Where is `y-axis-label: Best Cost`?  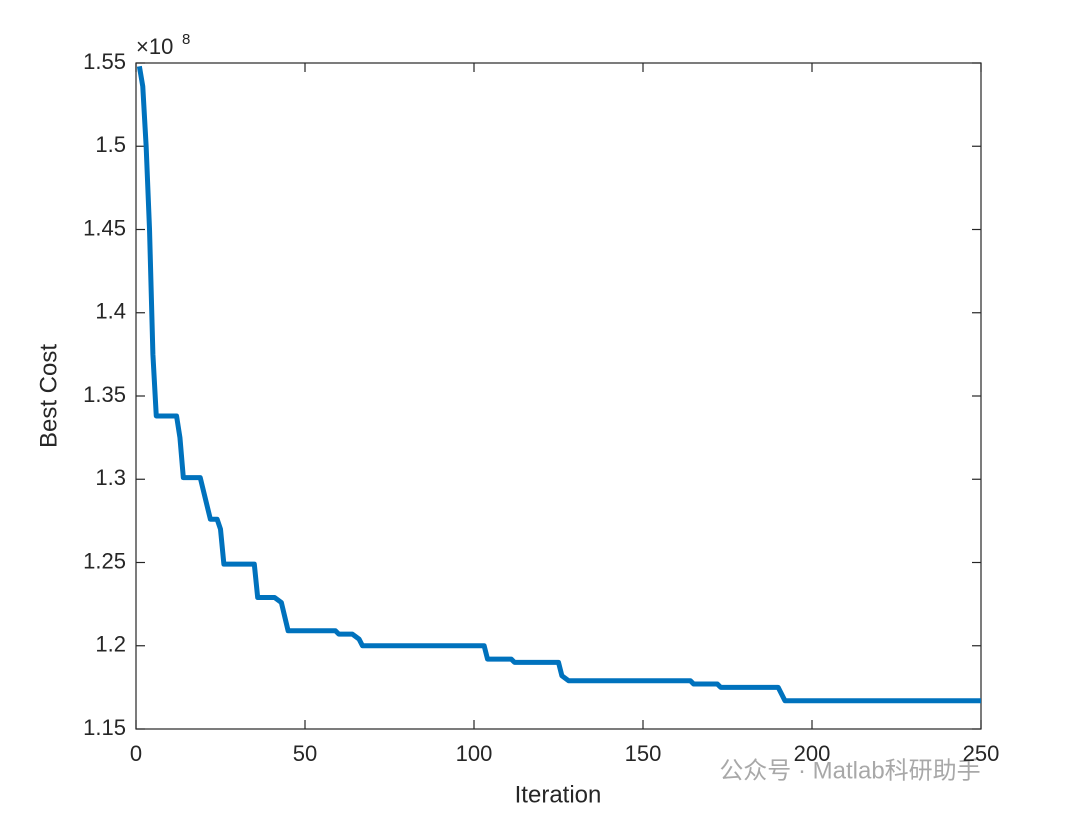
y-axis-label: Best Cost is located at coordinates (48, 396).